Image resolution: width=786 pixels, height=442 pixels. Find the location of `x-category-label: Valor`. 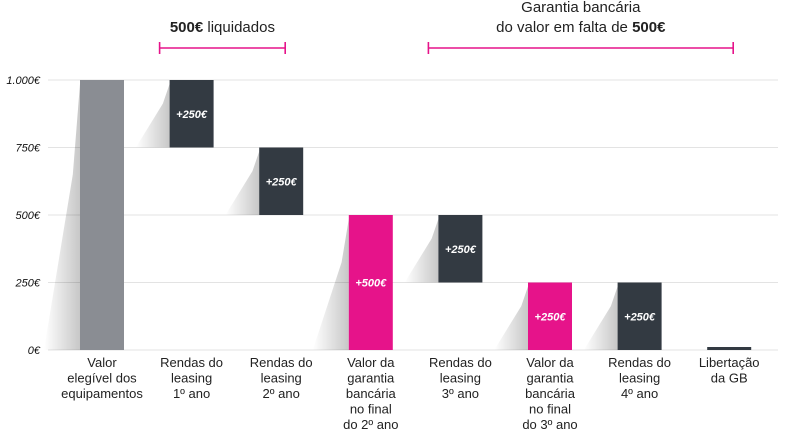

x-category-label: Valor is located at coordinates (102, 362).